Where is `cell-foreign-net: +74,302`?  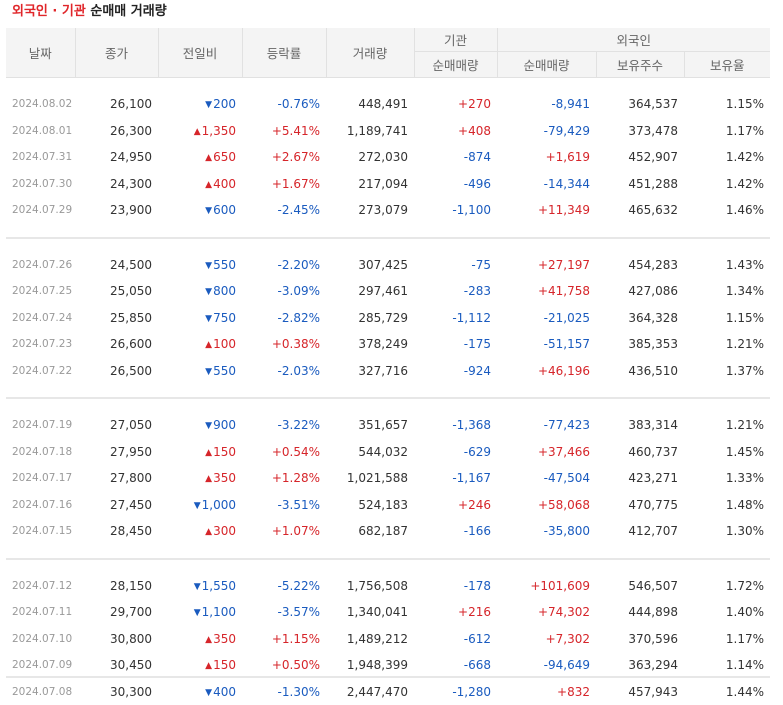
cell-foreign-net: +74,302 is located at coordinates (546, 612).